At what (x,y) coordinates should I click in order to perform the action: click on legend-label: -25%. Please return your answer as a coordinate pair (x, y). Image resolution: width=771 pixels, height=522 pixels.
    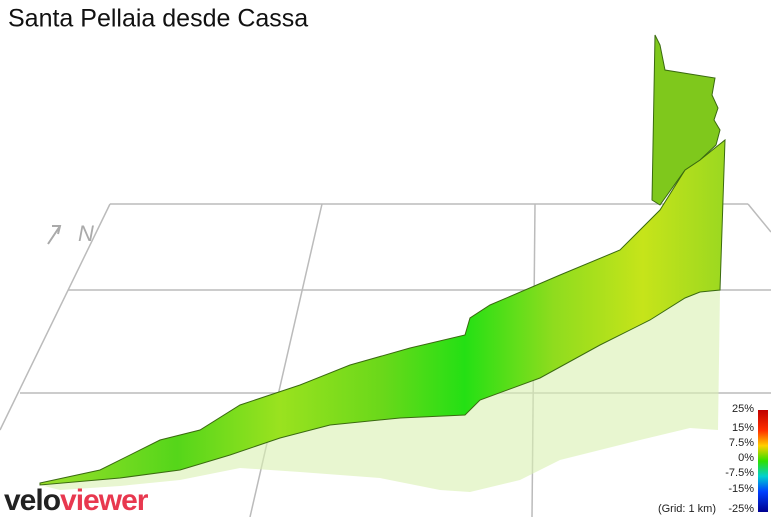
    Looking at the image, I should click on (741, 509).